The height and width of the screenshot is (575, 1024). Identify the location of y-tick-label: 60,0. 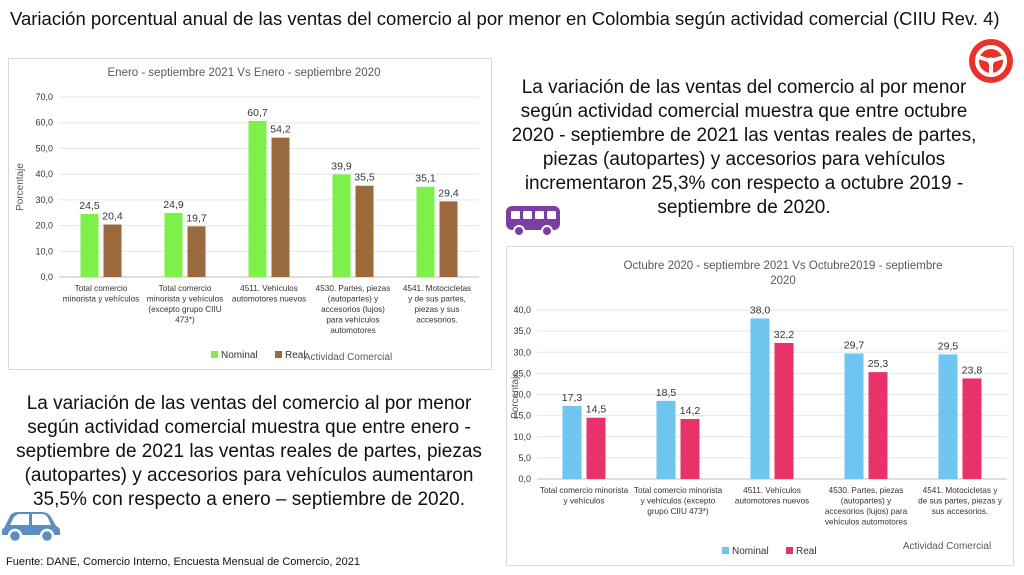
(44, 123).